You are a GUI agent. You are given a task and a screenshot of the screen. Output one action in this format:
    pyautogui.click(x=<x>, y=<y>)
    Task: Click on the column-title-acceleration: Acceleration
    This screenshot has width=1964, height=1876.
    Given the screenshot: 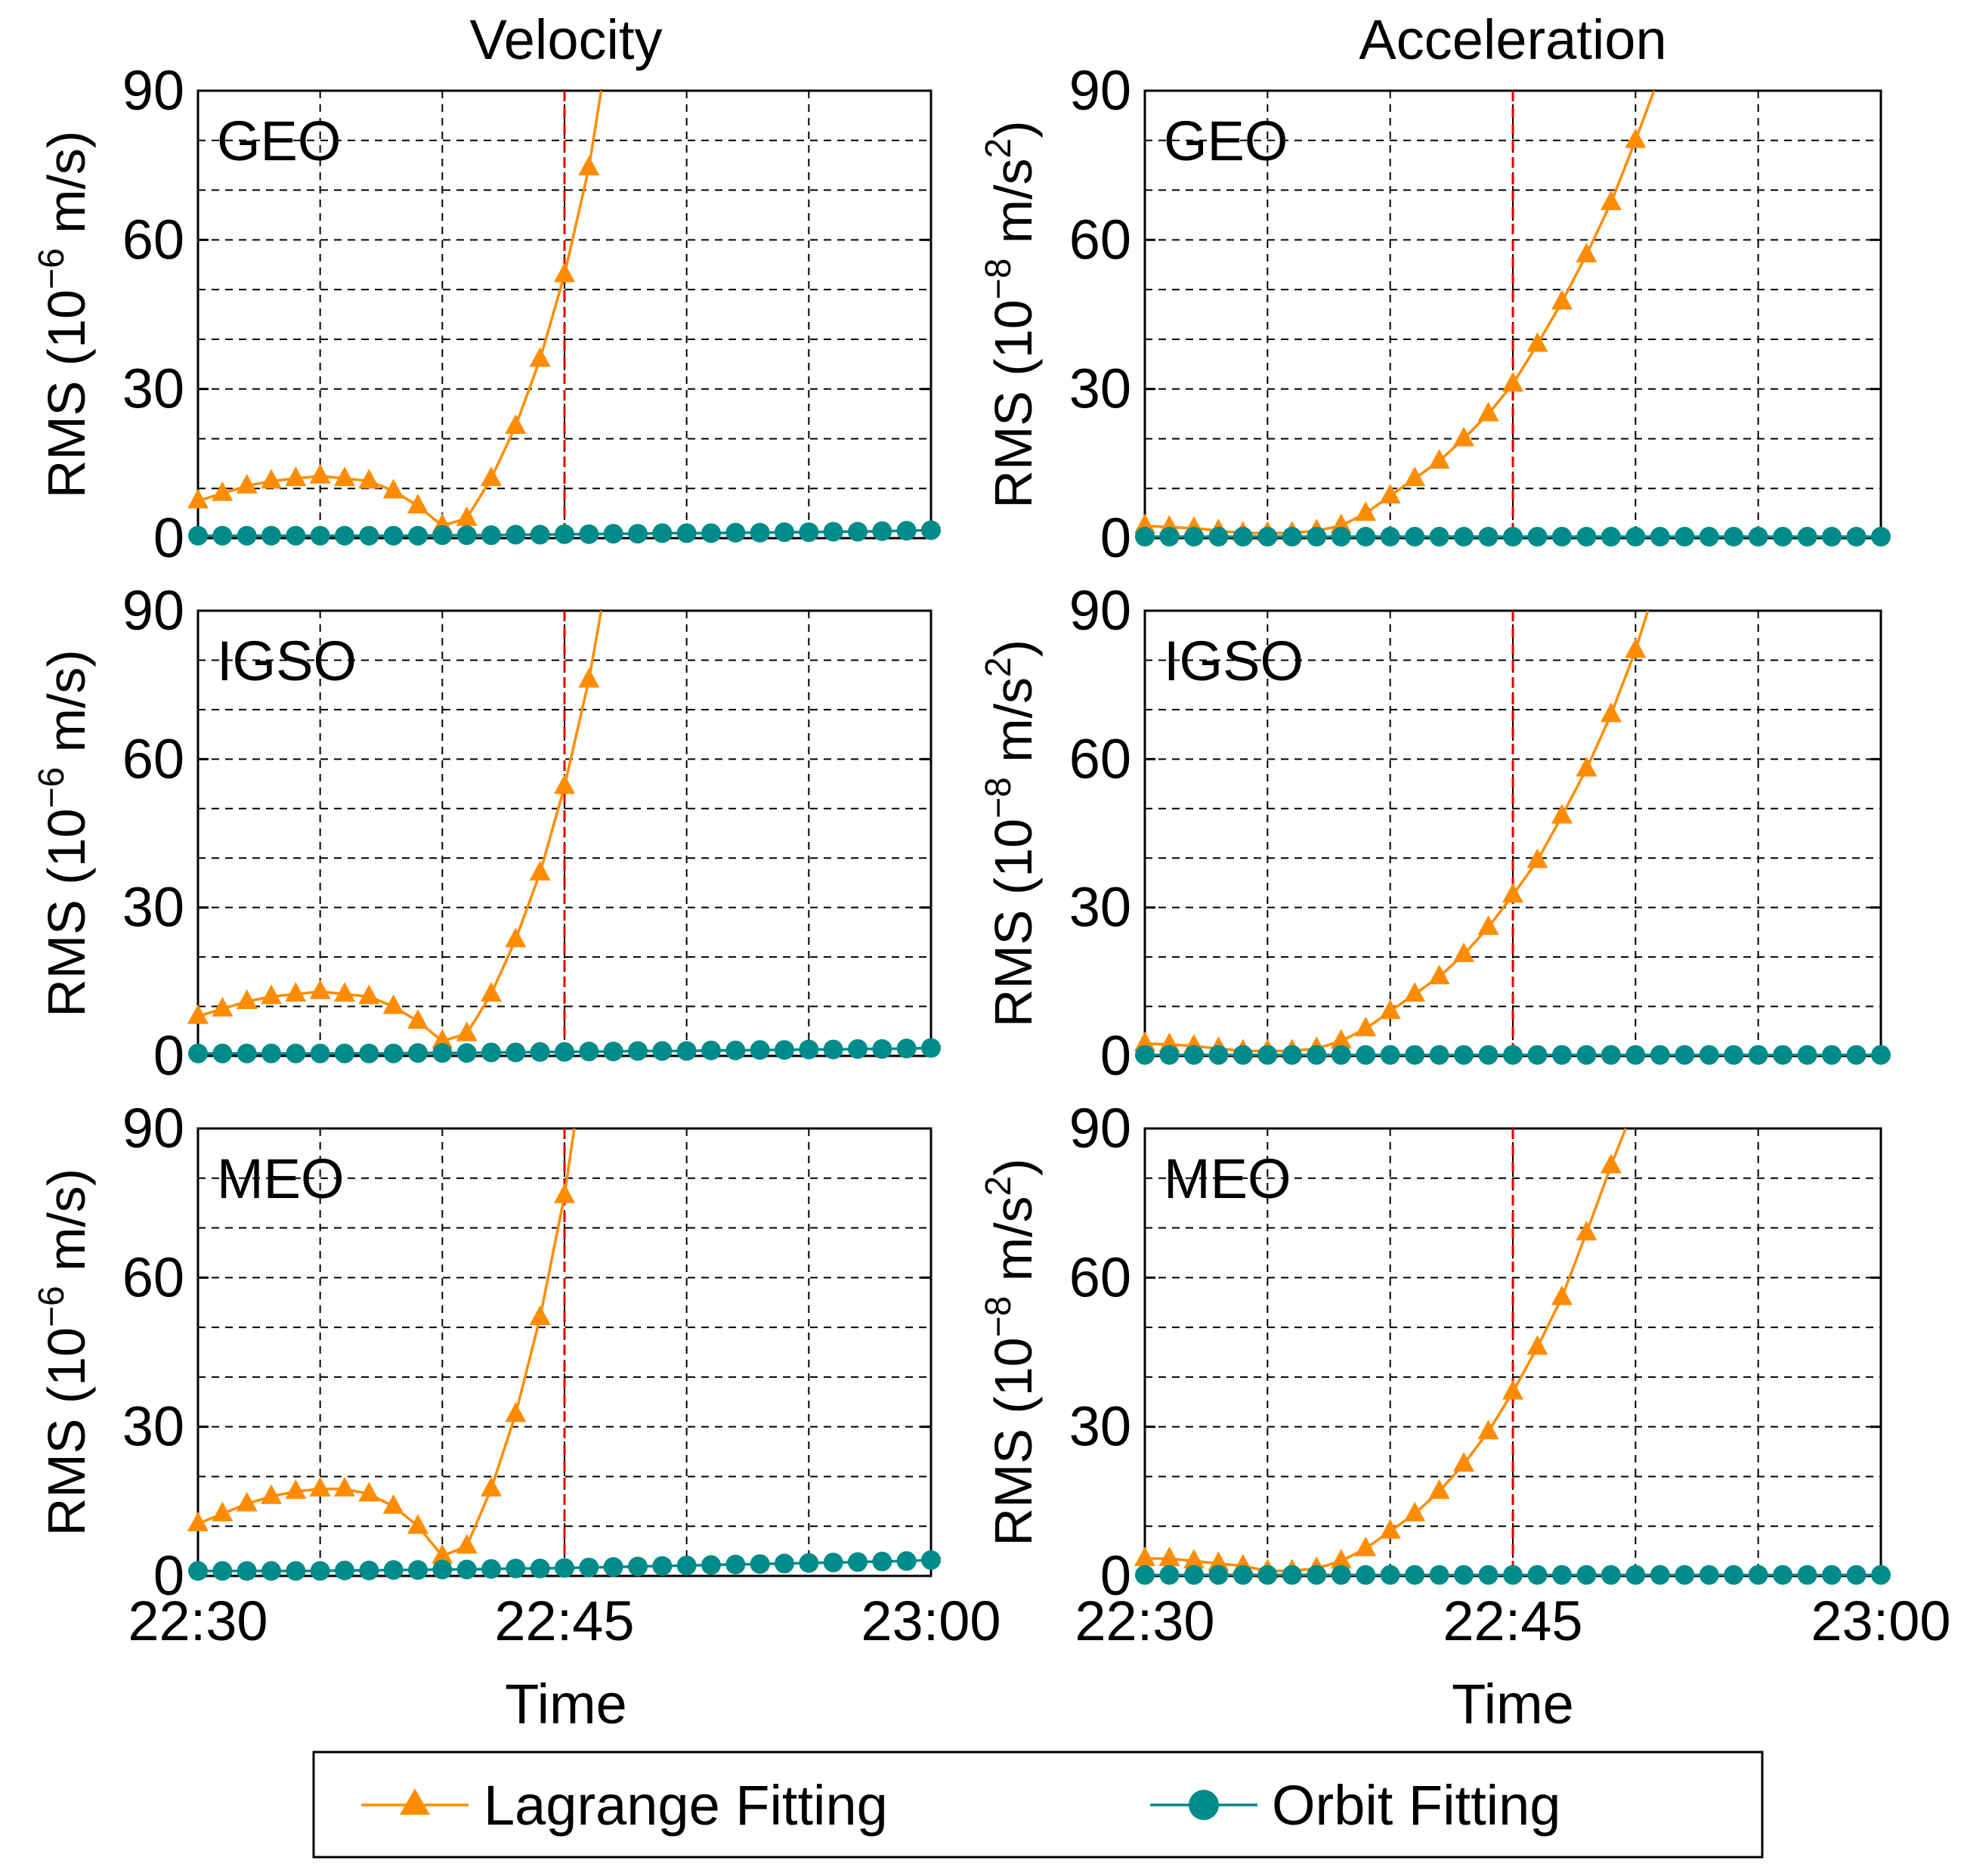 What is the action you would take?
    pyautogui.click(x=1513, y=40)
    